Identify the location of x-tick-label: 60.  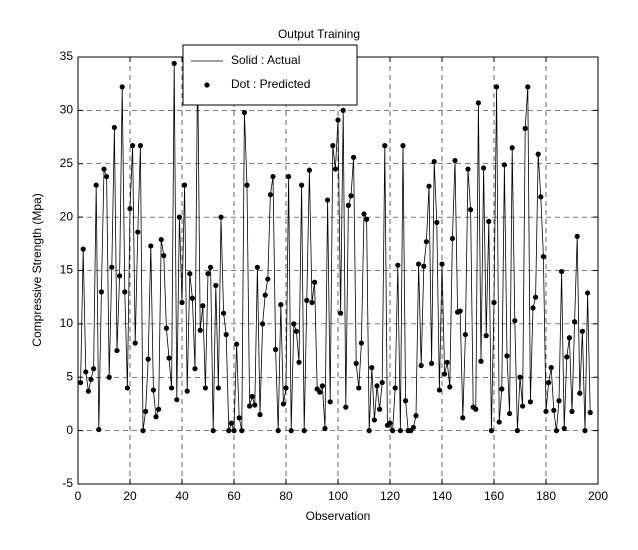
(234, 496).